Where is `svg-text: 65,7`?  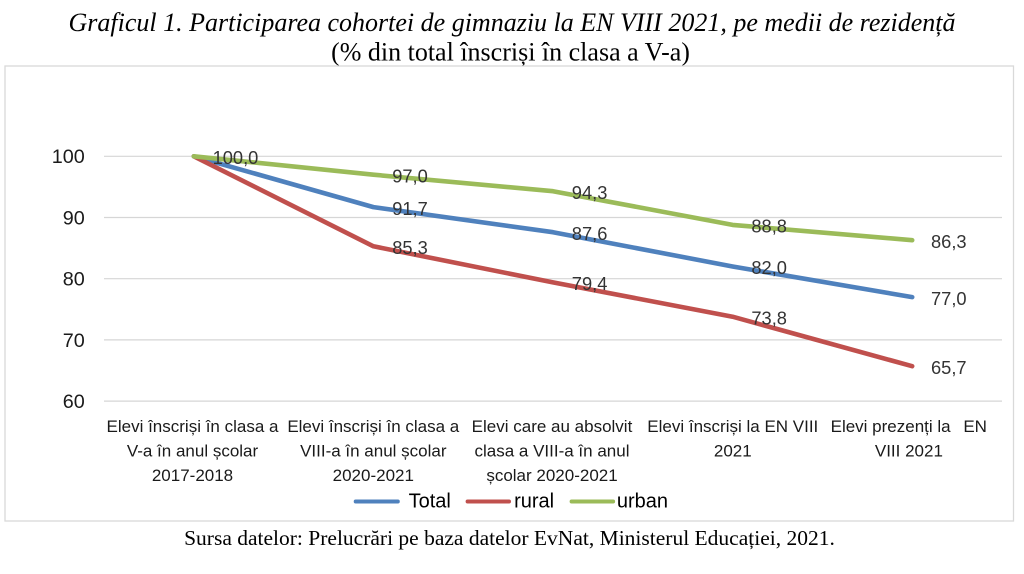 svg-text: 65,7 is located at coordinates (949, 367).